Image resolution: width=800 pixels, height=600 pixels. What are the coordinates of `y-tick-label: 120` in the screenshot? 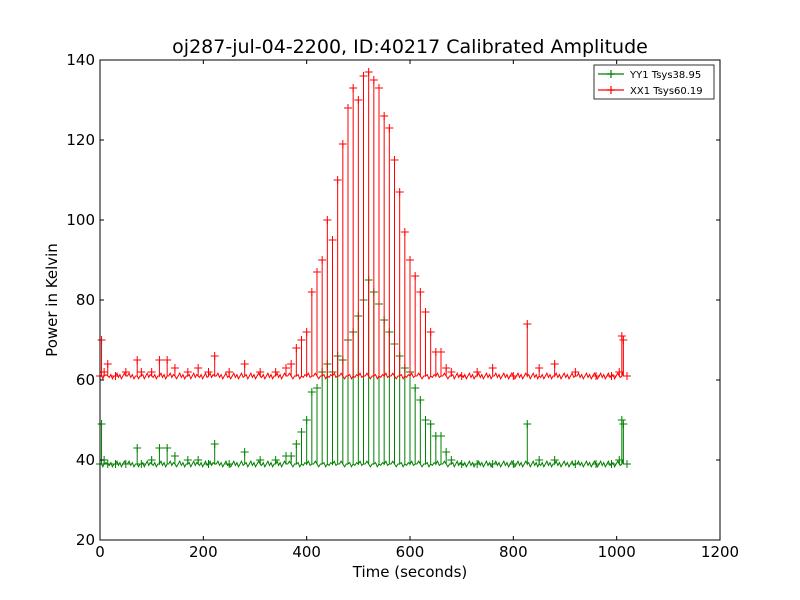 It's located at (80, 140).